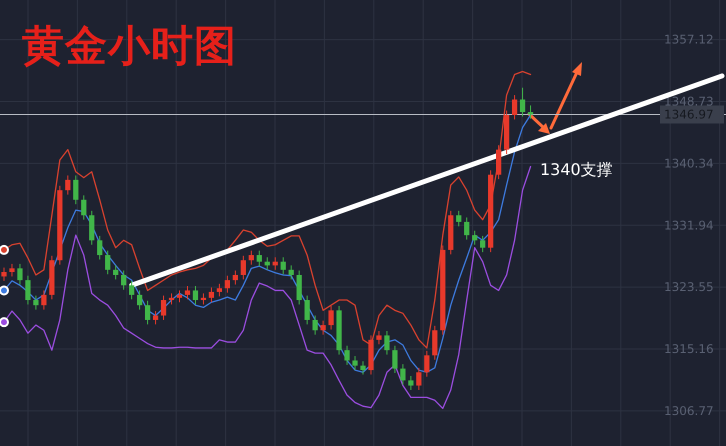 Image resolution: width=726 pixels, height=446 pixels. I want to click on y-tick-label: 1306.77, so click(689, 411).